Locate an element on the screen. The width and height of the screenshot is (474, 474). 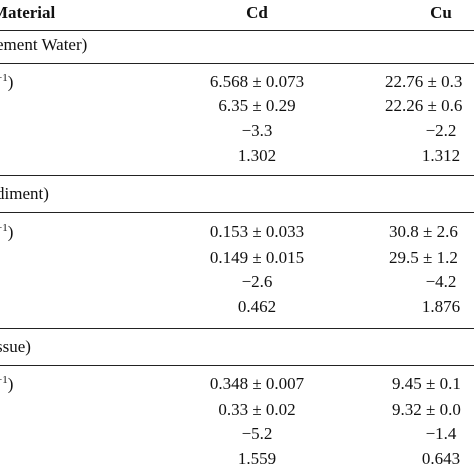
cell: 22.76 ± 0.3 is located at coordinates (424, 81).